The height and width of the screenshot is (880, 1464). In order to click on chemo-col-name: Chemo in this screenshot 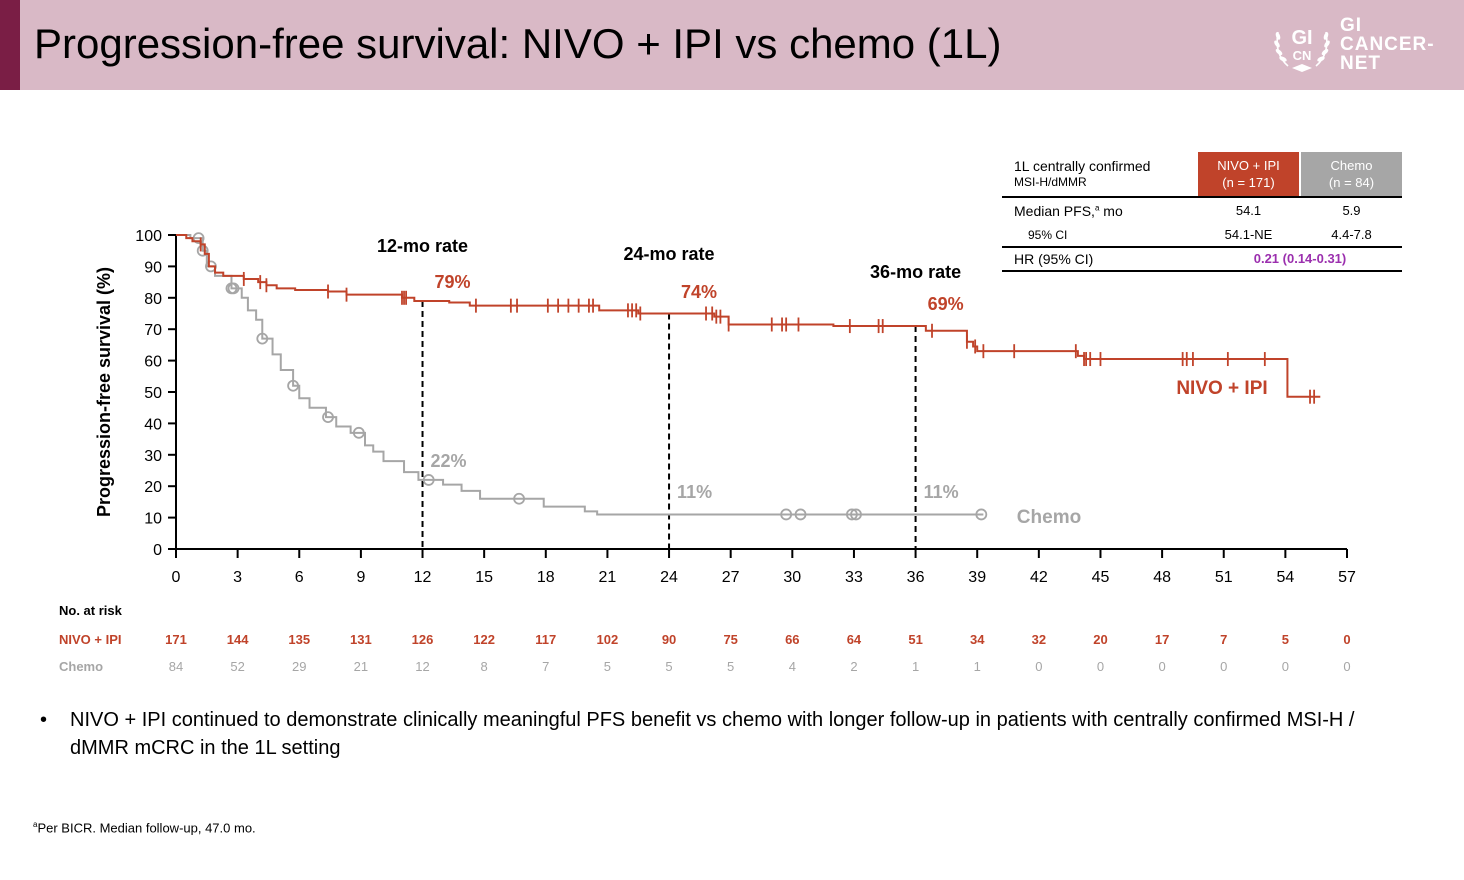, I will do `click(1351, 165)`.